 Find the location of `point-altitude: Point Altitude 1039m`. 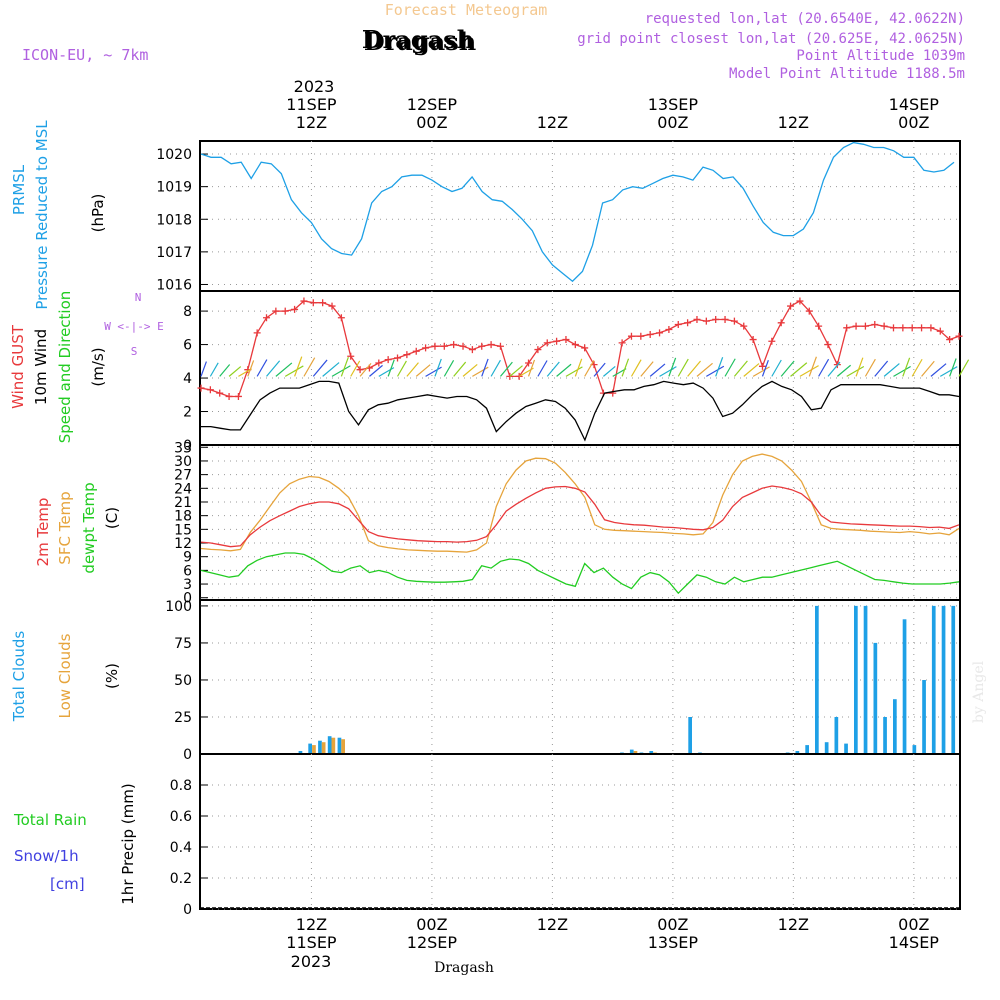

point-altitude: Point Altitude 1039m is located at coordinates (880, 56).